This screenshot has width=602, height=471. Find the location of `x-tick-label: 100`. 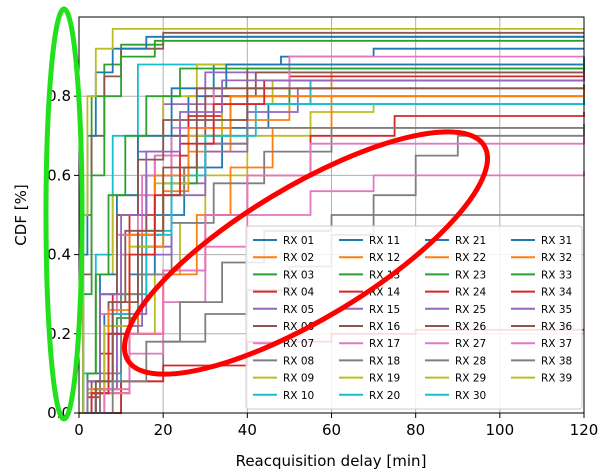

x-tick-label: 100 is located at coordinates (500, 430).